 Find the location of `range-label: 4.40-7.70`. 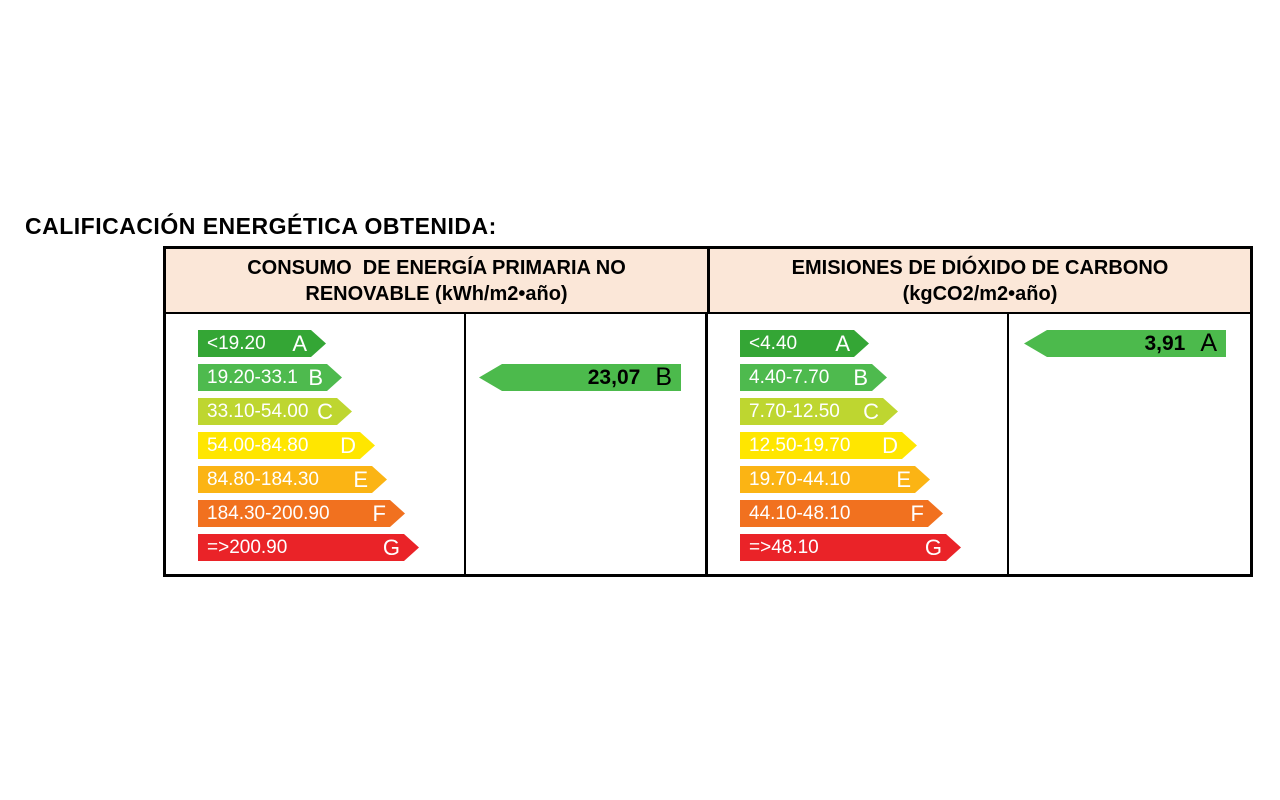

range-label: 4.40-7.70 is located at coordinates (789, 377).